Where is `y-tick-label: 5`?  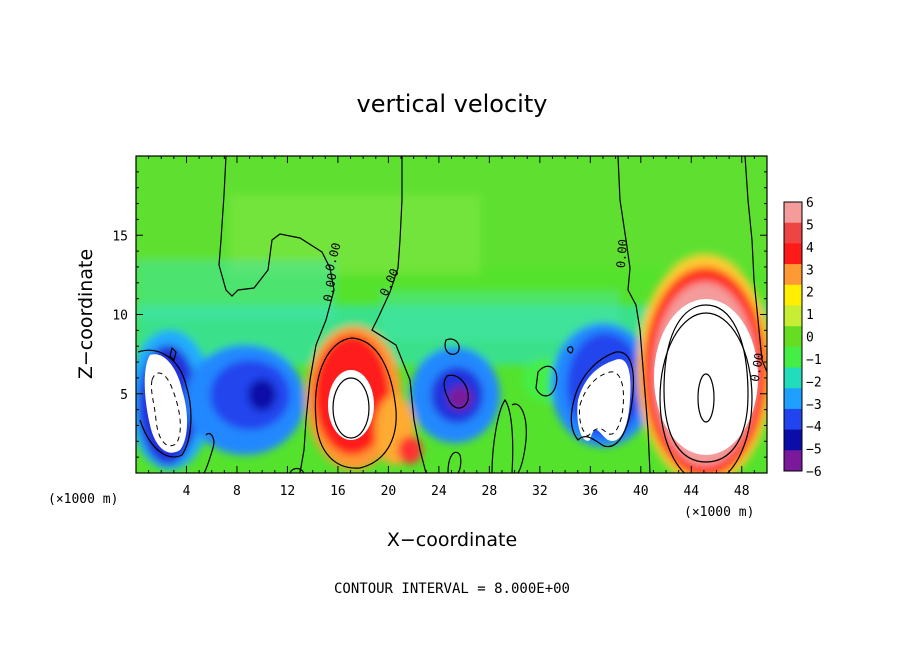 y-tick-label: 5 is located at coordinates (124, 395).